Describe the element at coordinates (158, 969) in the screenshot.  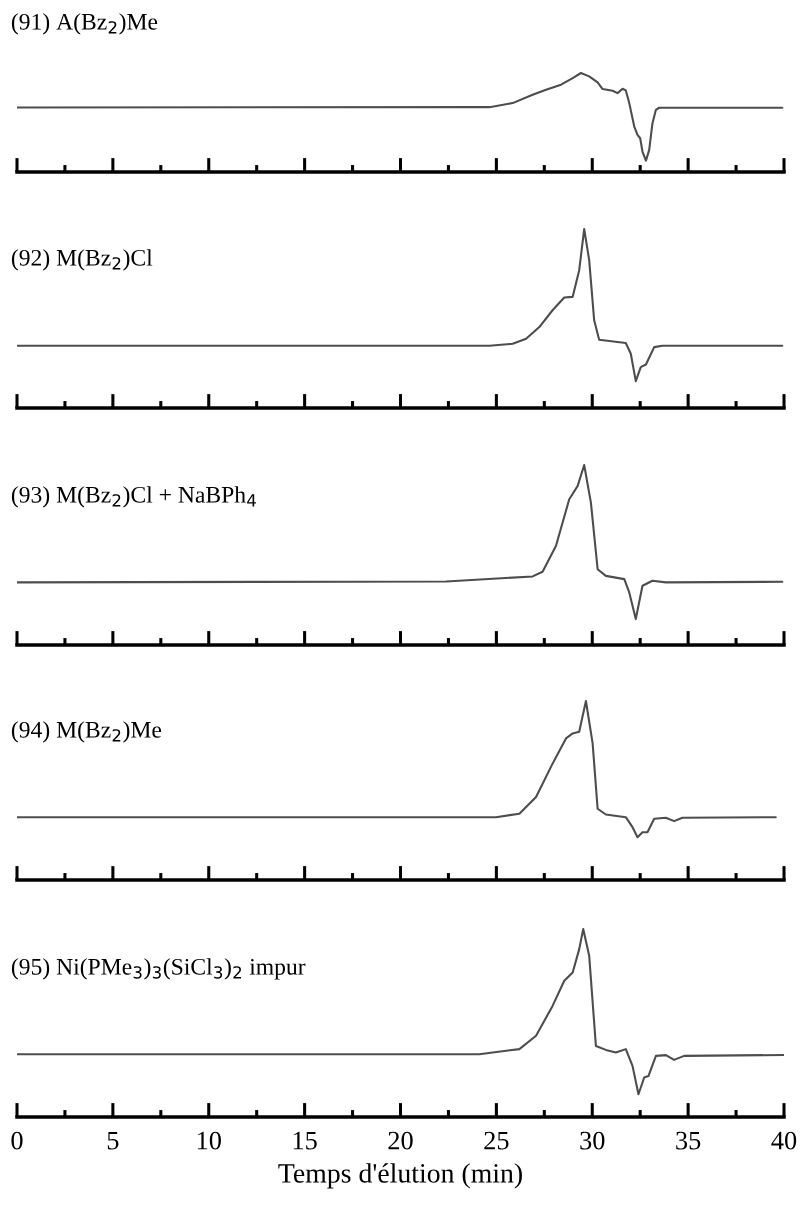
I see `chart-title: (95) Ni(PMe$_{3}$)$_{3}$(SiCl$_{3}$)$_{2}$ impur` at that location.